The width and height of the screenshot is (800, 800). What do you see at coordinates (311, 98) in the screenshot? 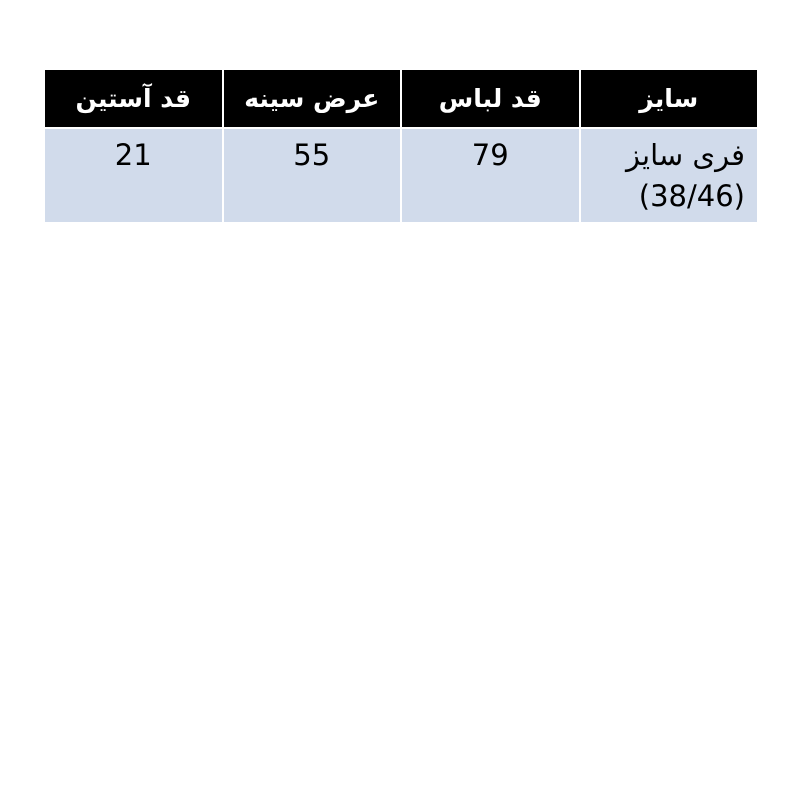
I see `header-cell-chest-width: عرض سینه` at bounding box center [311, 98].